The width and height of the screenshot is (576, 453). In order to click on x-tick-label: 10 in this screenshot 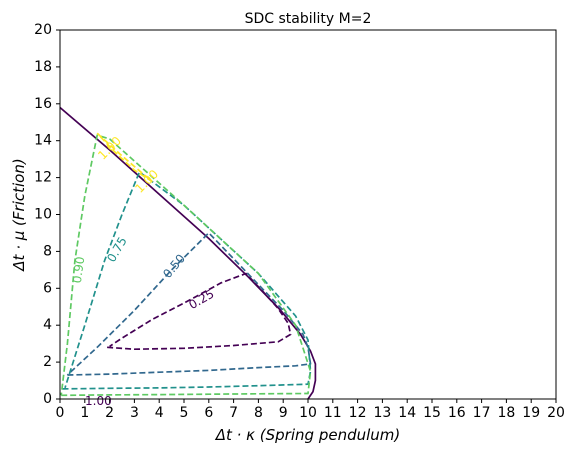, I will do `click(308, 413)`.